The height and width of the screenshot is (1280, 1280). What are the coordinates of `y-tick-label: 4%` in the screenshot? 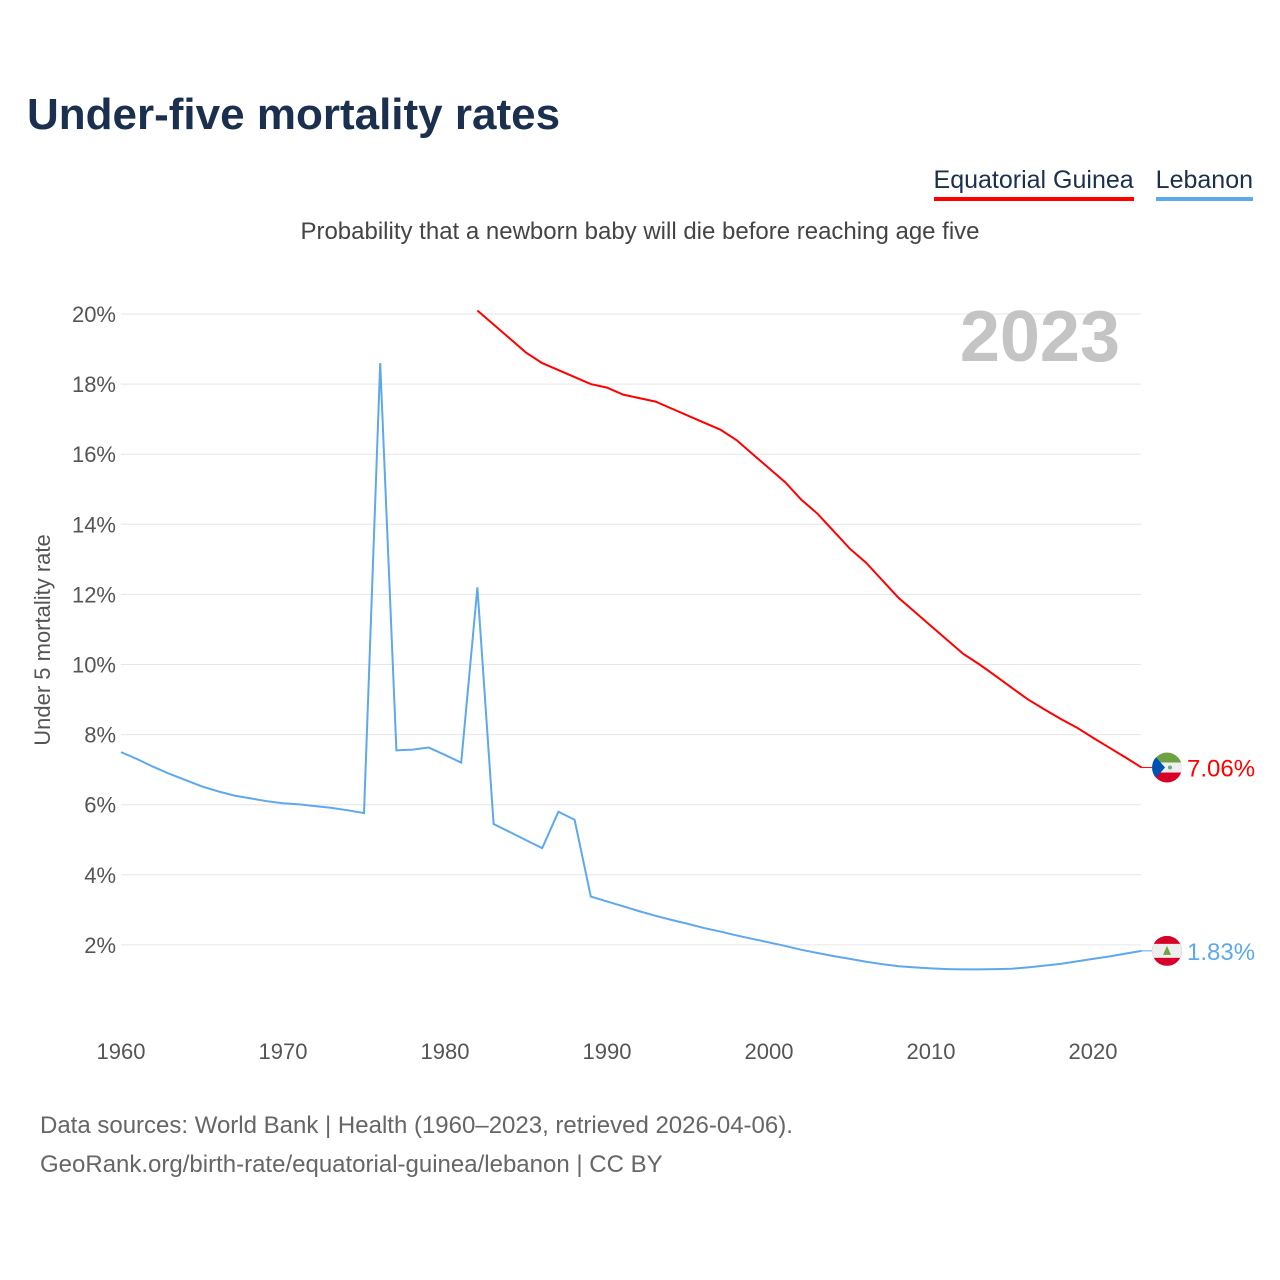 It's located at (100, 875).